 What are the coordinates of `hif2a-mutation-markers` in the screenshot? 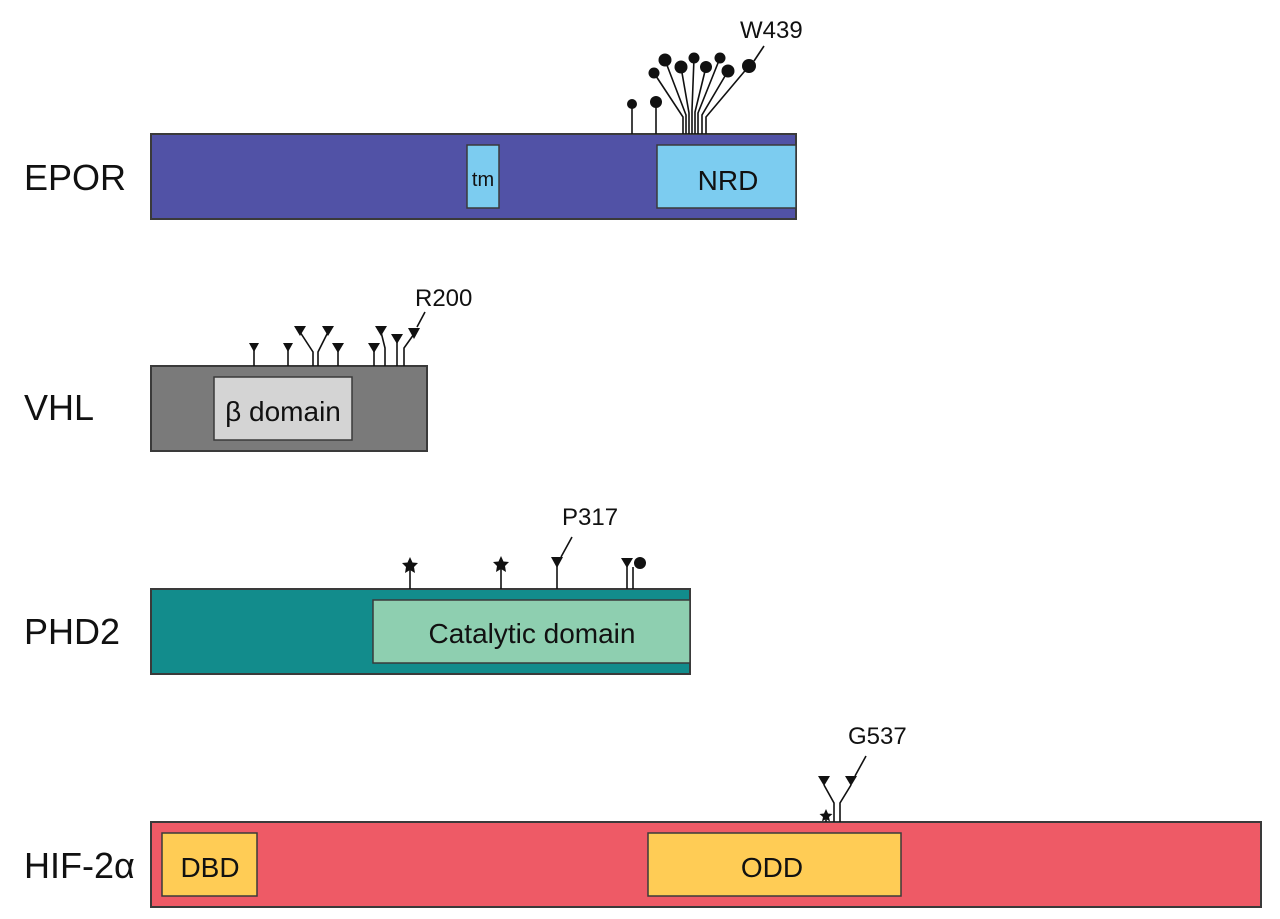 It's located at (842, 788).